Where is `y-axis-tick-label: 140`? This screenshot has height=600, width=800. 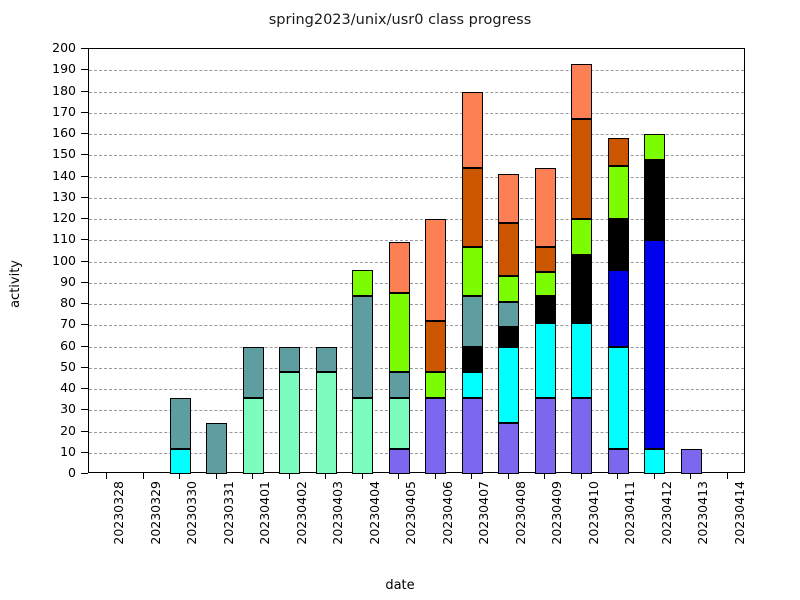
y-axis-tick-label: 140 is located at coordinates (64, 175).